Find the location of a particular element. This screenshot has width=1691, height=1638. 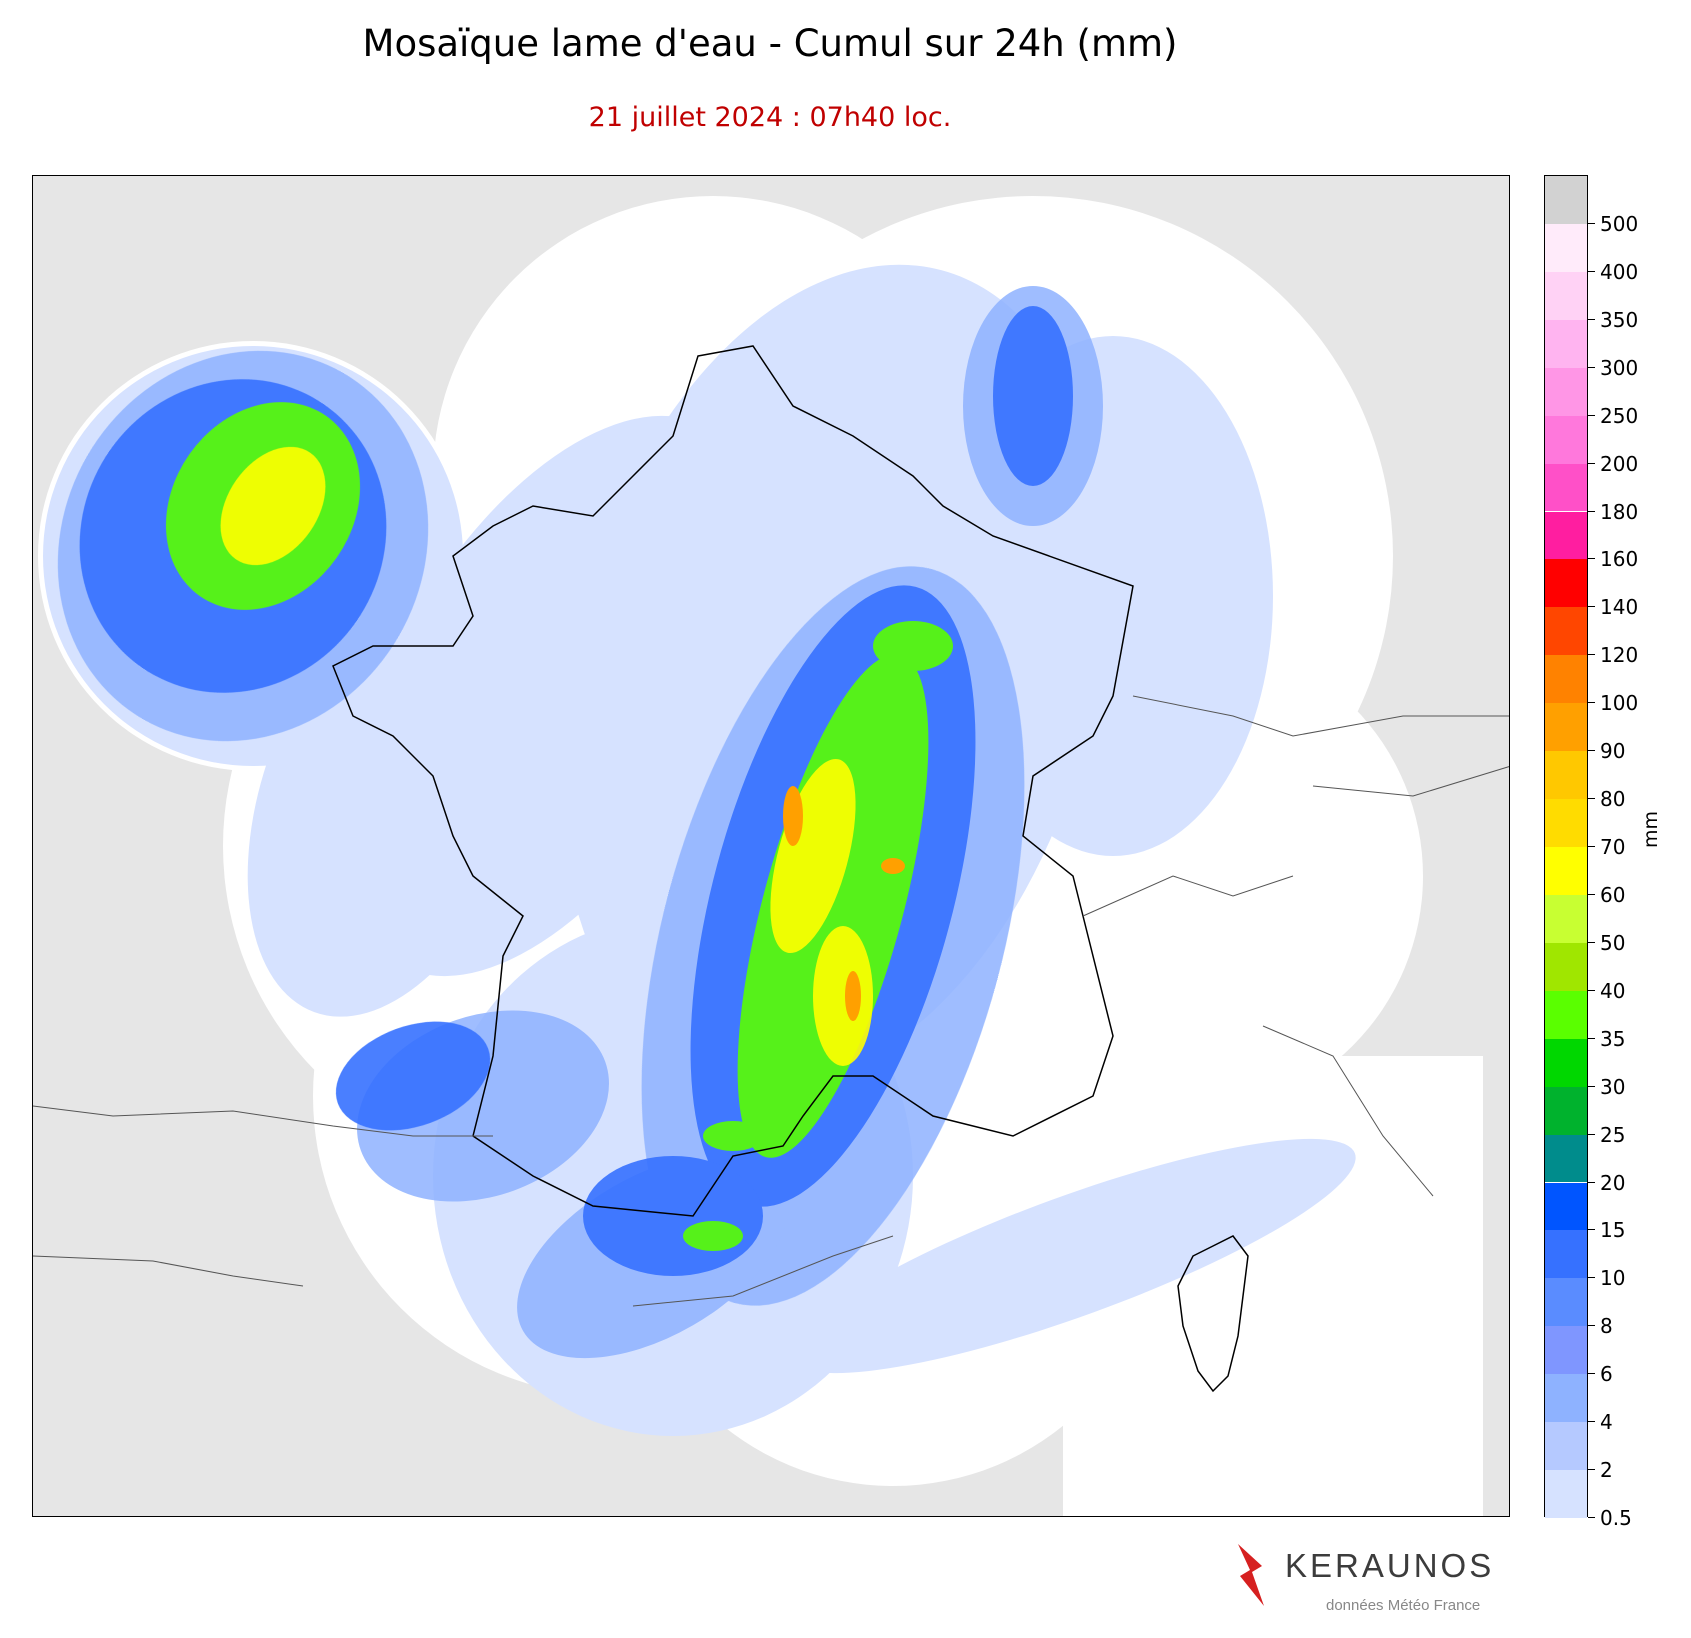

data-credit: données Météo France is located at coordinates (1403, 1605).